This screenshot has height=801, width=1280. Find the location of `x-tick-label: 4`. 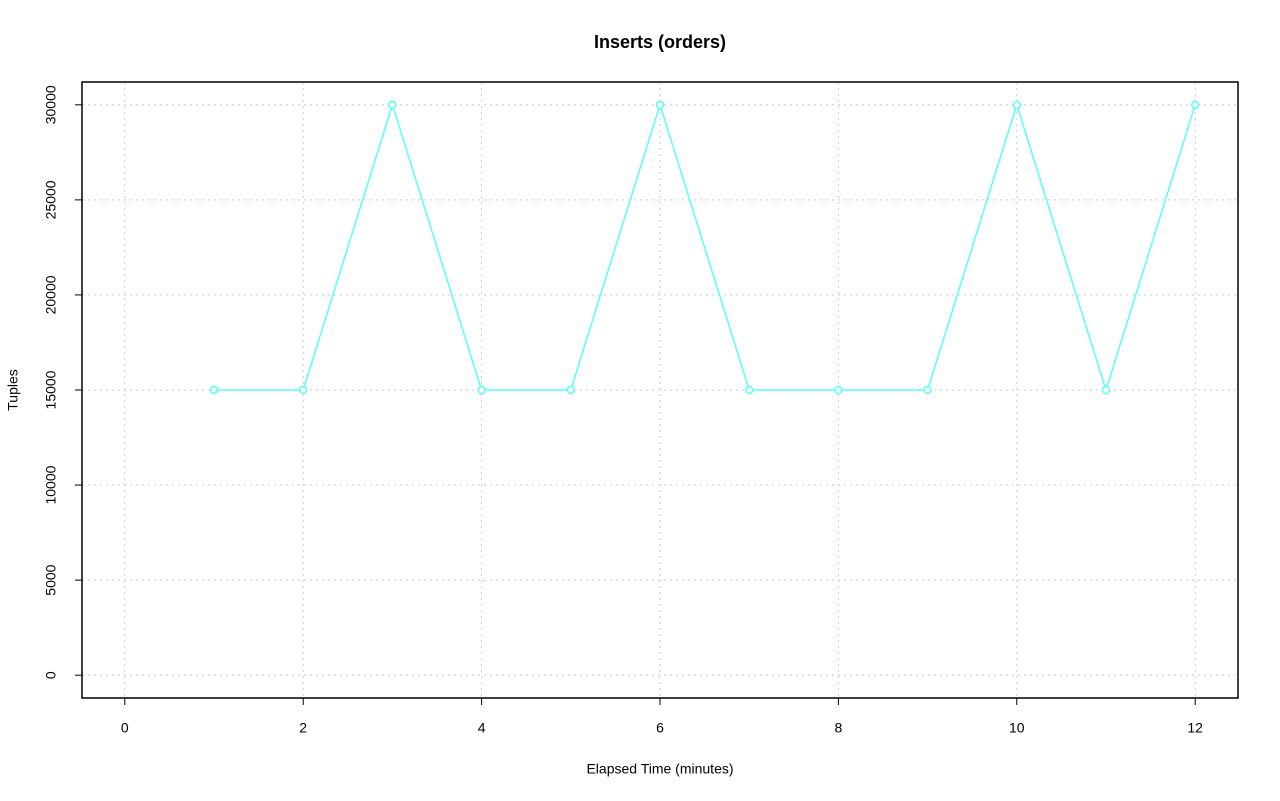

x-tick-label: 4 is located at coordinates (482, 728).